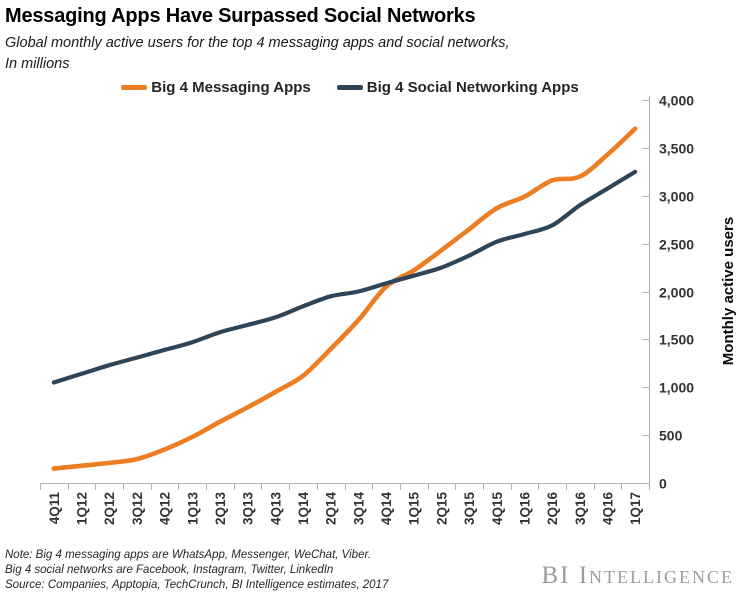 The height and width of the screenshot is (596, 750). Describe the element at coordinates (663, 484) in the screenshot. I see `y-tick-label: 0` at that location.